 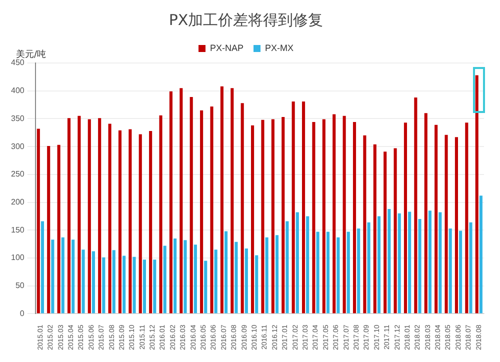 What do you see at coordinates (17, 118) in the screenshot?
I see `y-tick-label: 350` at bounding box center [17, 118].